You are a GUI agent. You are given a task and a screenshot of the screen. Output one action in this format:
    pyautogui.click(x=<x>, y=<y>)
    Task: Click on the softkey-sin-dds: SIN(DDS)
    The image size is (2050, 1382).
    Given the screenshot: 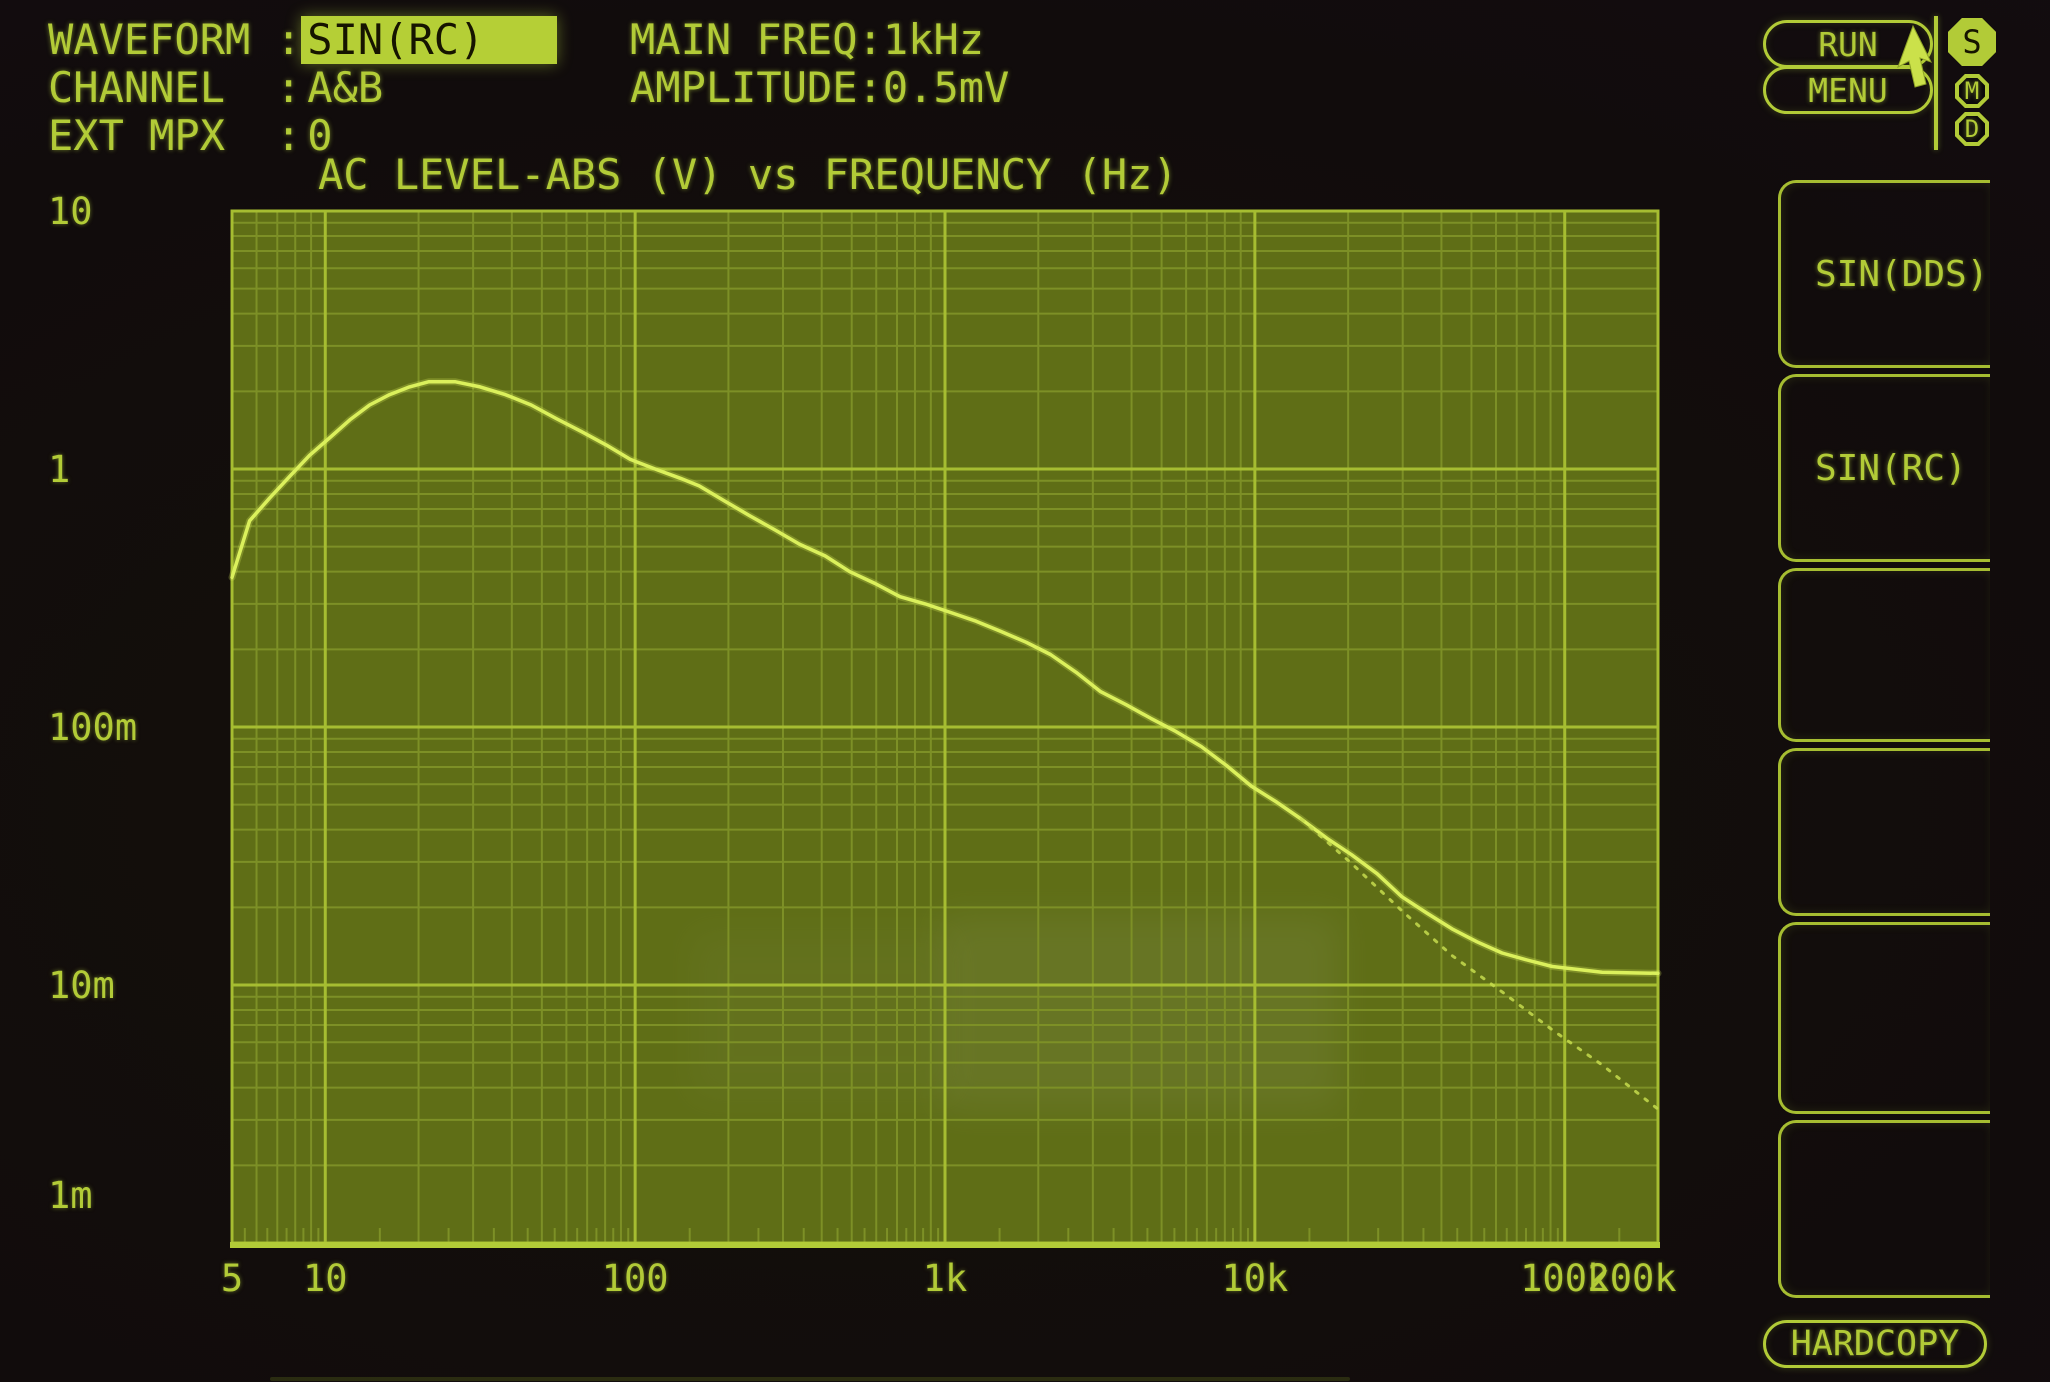 What is the action you would take?
    pyautogui.click(x=1884, y=274)
    